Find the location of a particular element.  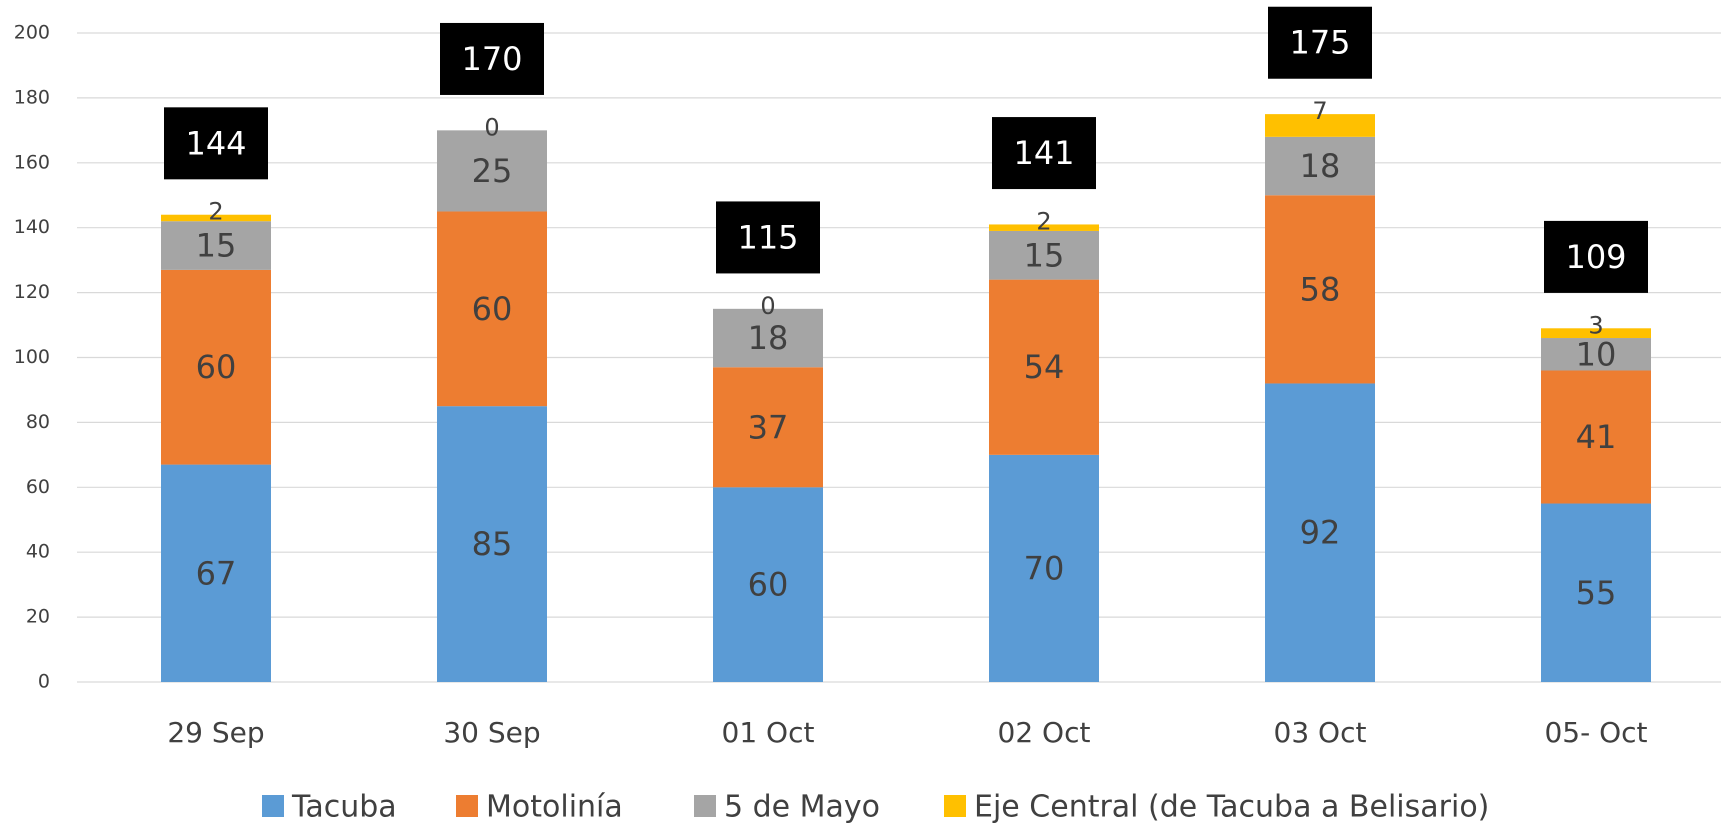

data-label: 37 is located at coordinates (768, 427).